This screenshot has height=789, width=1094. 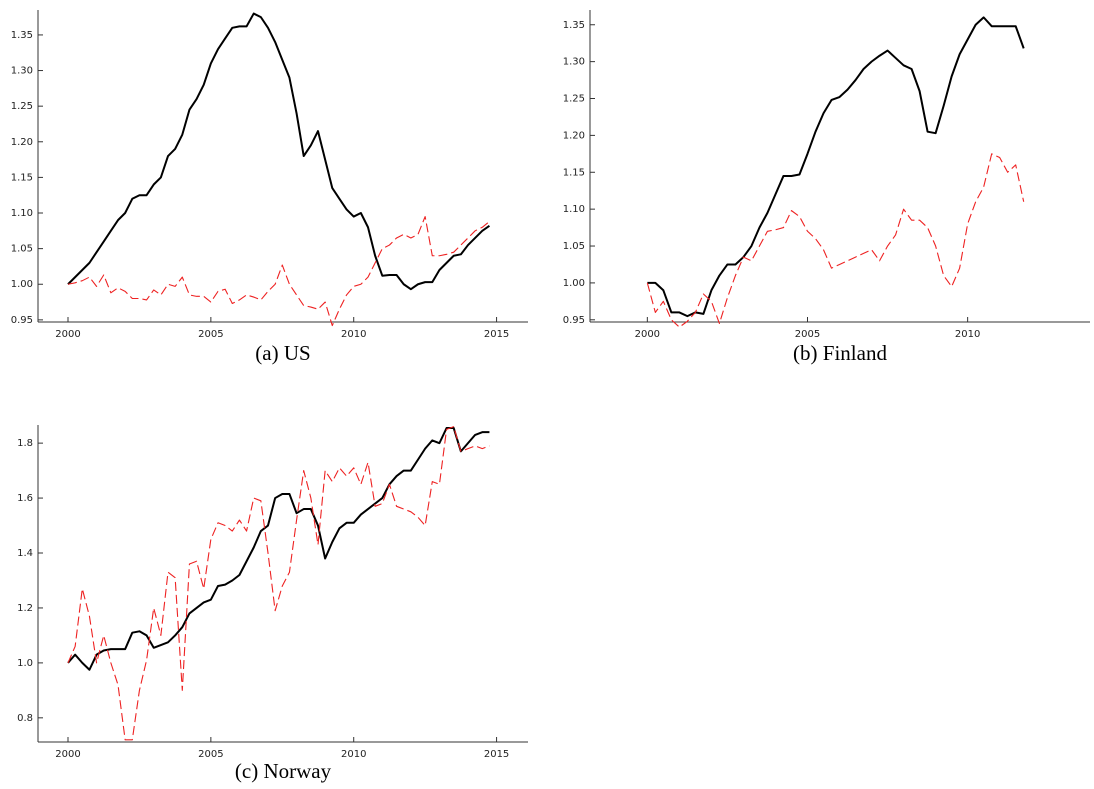 What do you see at coordinates (25, 443) in the screenshot?
I see `y-tick-label: 1.8` at bounding box center [25, 443].